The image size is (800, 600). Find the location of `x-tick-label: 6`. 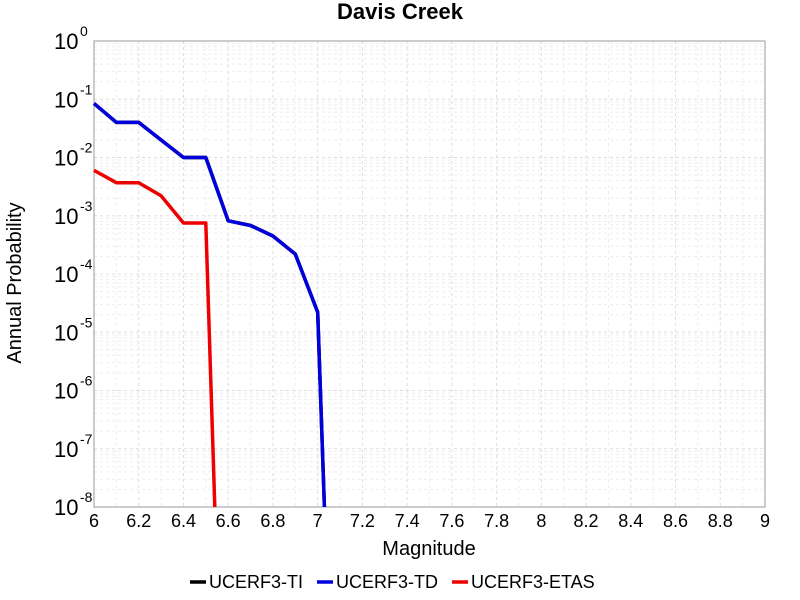

x-tick-label: 6 is located at coordinates (94, 521).